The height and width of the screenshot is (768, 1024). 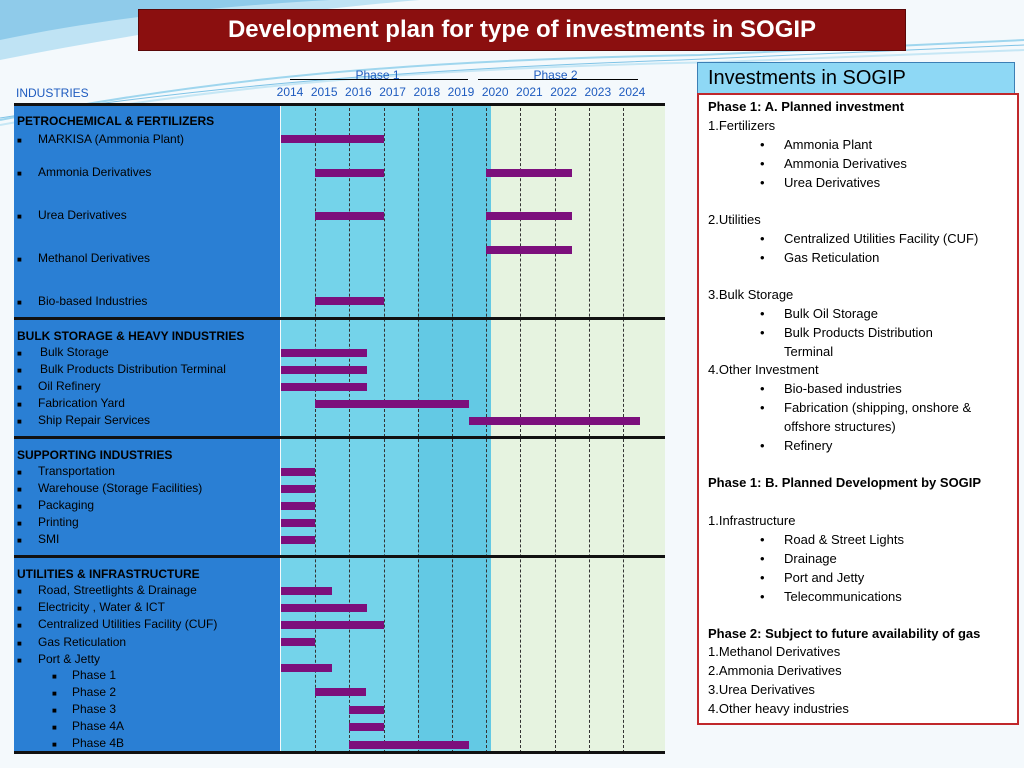 I want to click on phase2-rest: : Subject to future availability of gas, so click(x=869, y=633).